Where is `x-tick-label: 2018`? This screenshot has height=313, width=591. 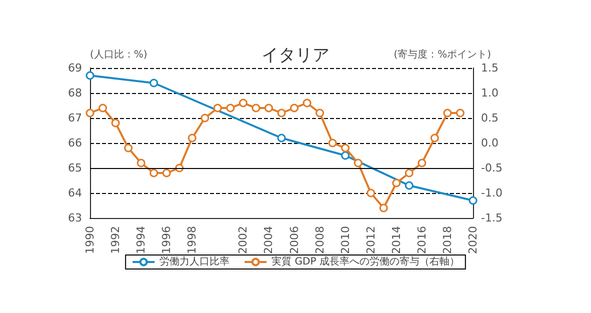
x-tick-label: 2018 is located at coordinates (447, 240).